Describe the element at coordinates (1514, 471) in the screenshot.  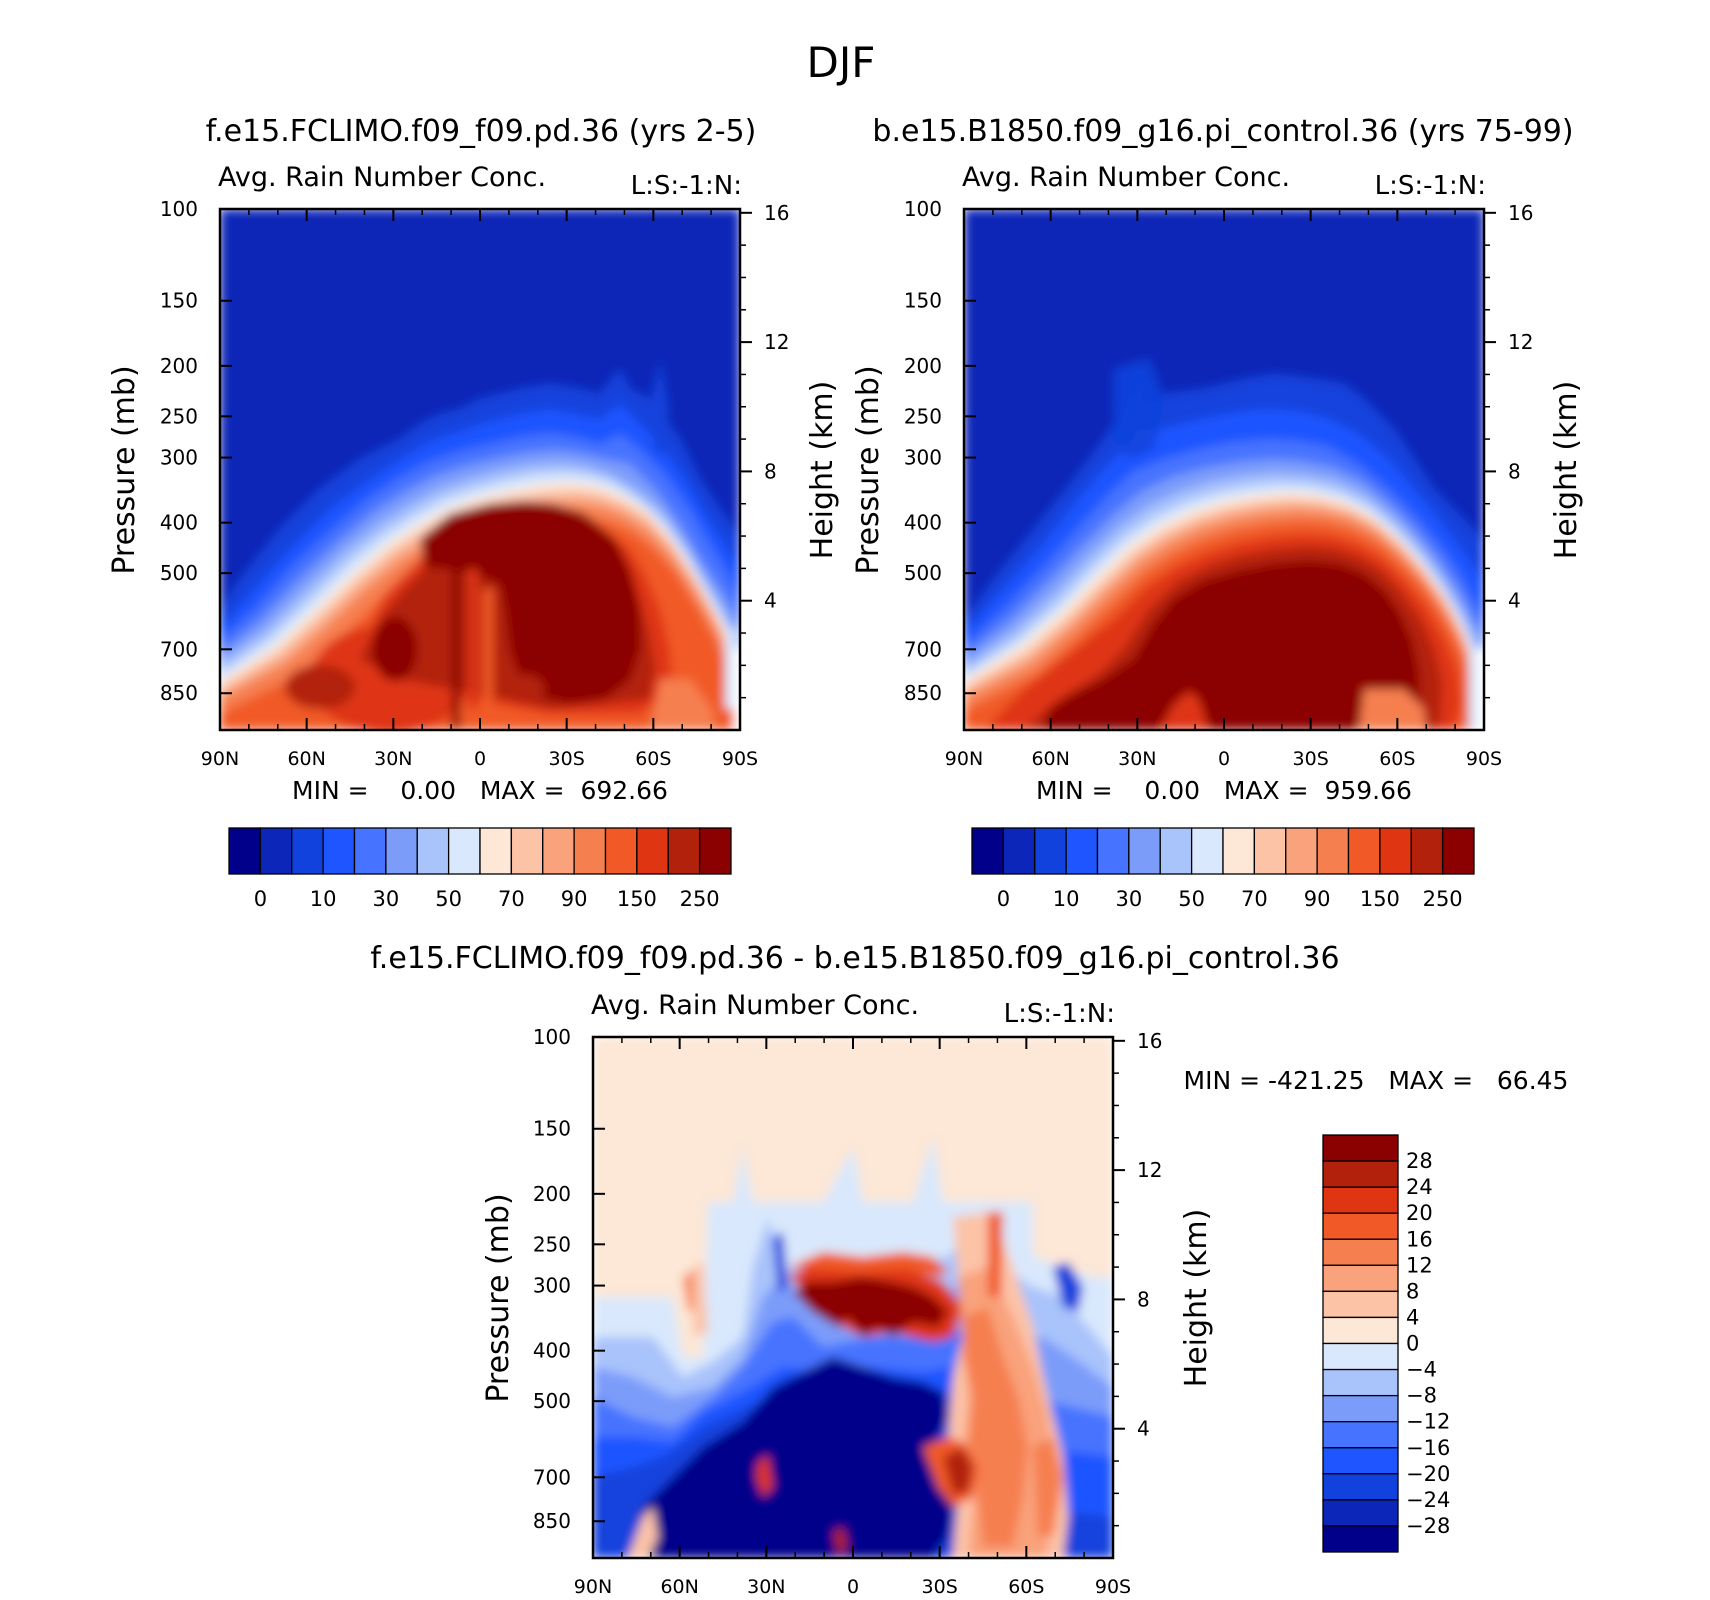
I see `y2-tick-label: 8` at that location.